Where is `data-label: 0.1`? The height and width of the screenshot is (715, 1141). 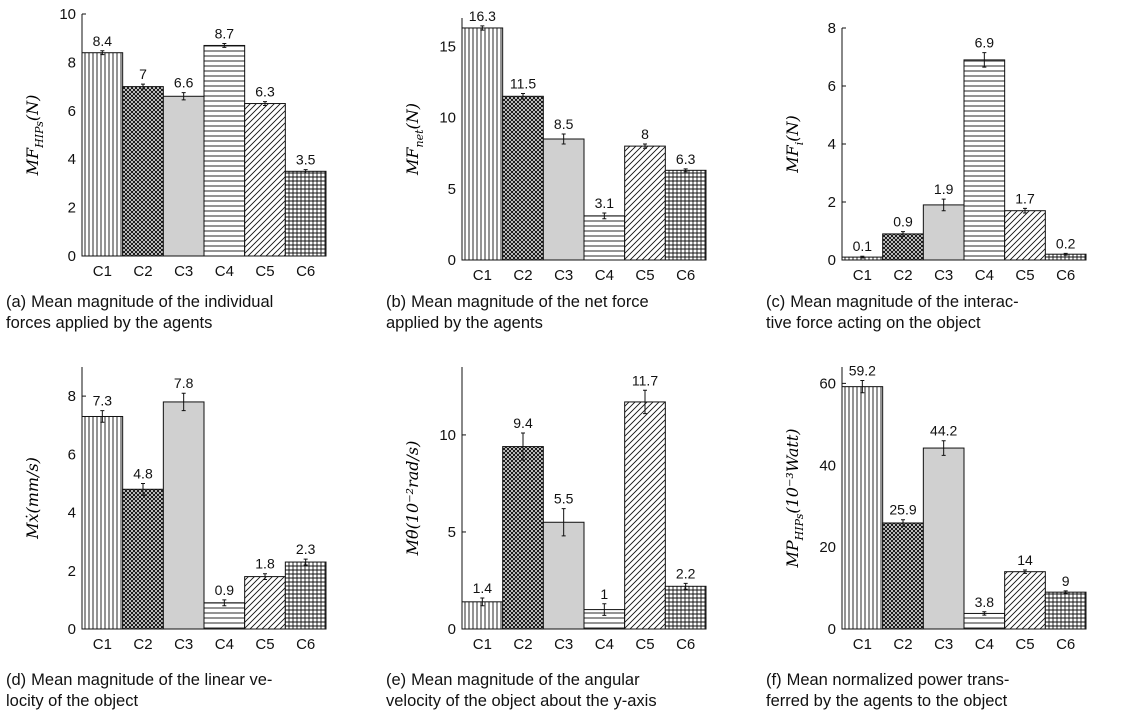 data-label: 0.1 is located at coordinates (863, 246).